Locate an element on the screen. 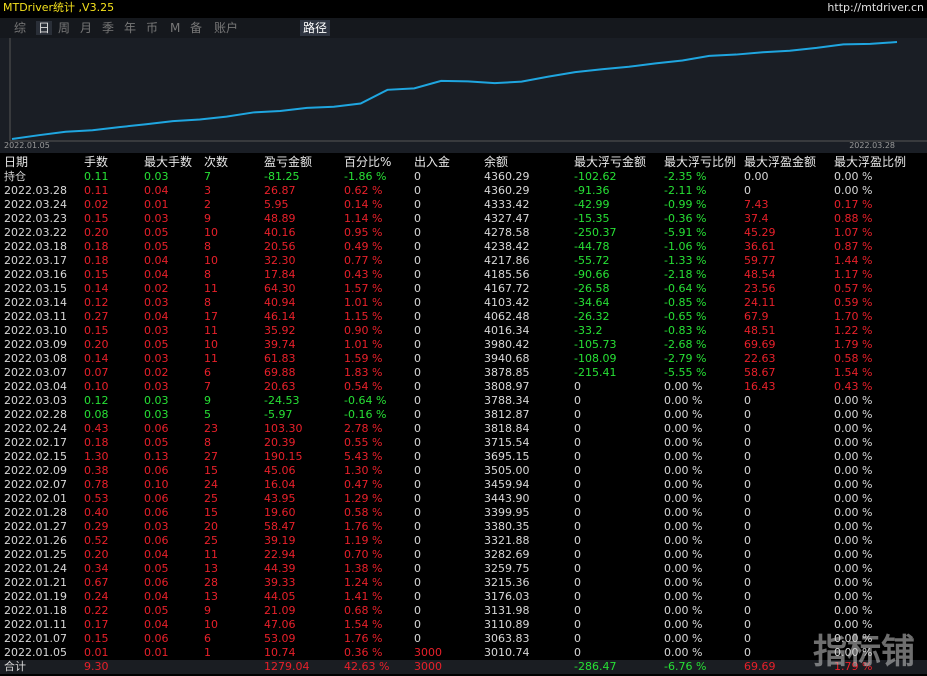 The width and height of the screenshot is (927, 676). cell: -0.65 % is located at coordinates (685, 316).